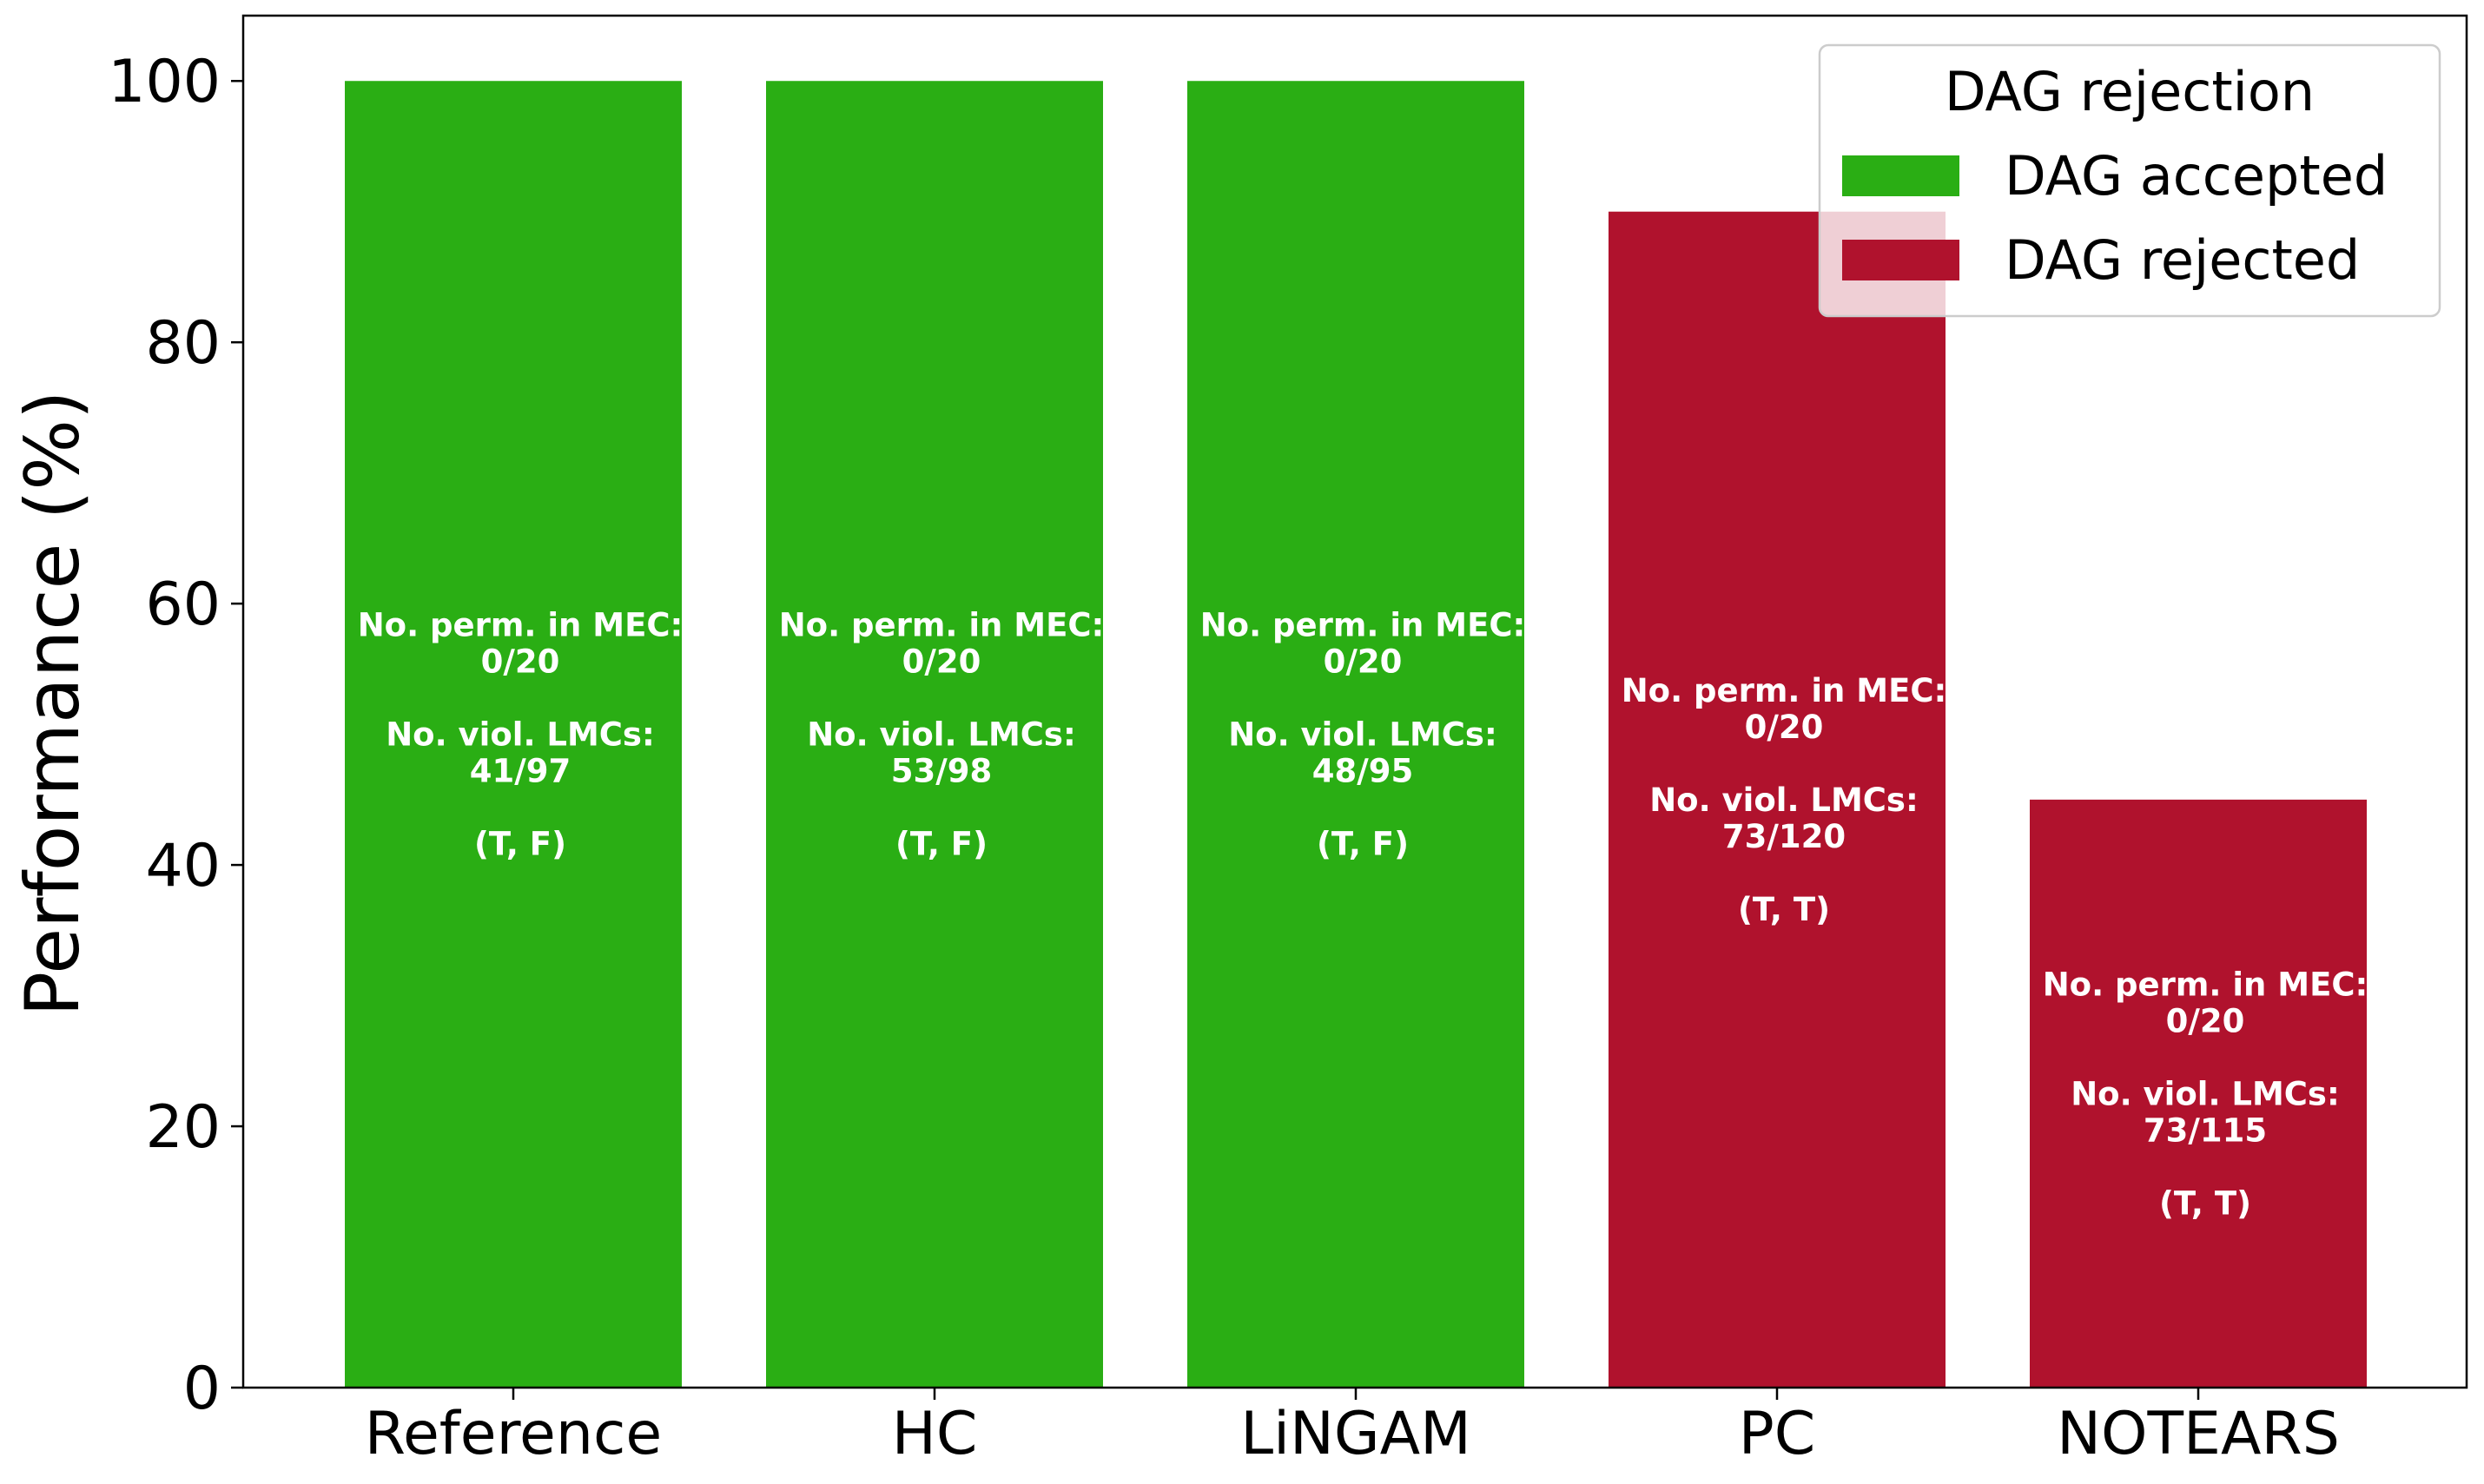 The height and width of the screenshot is (1484, 2484). I want to click on bar-annotation-reference-1: 0/20, so click(520, 662).